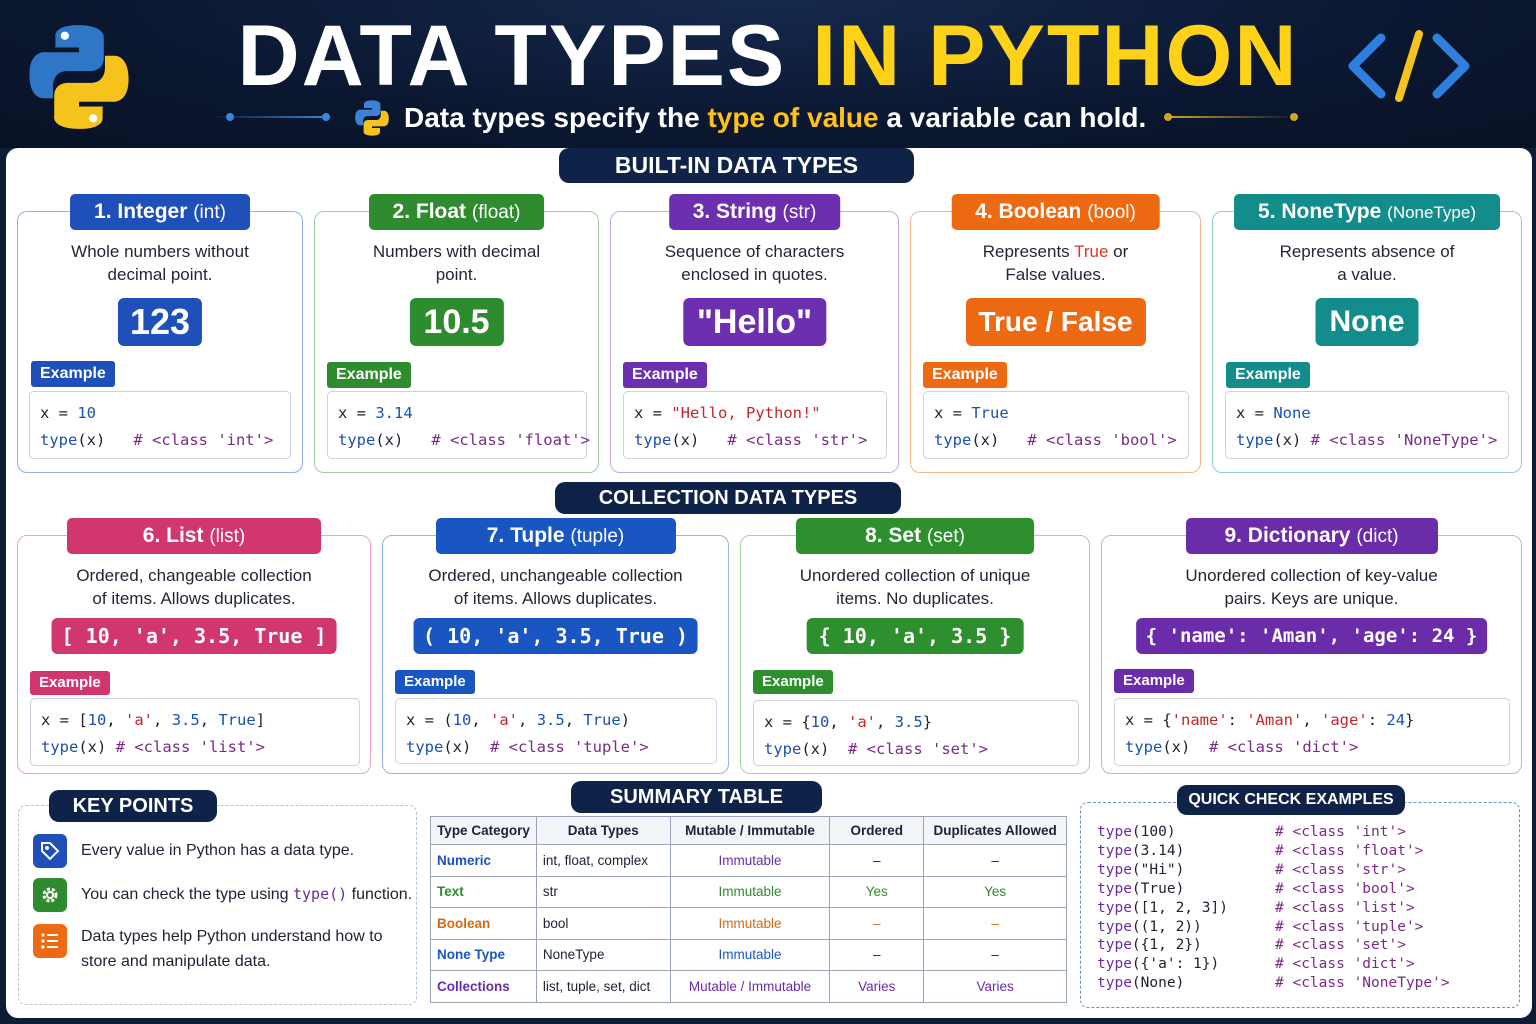  Describe the element at coordinates (1251, 945) in the screenshot. I see `quick-check-line: type({1, 2}) # <class 'set'>` at that location.